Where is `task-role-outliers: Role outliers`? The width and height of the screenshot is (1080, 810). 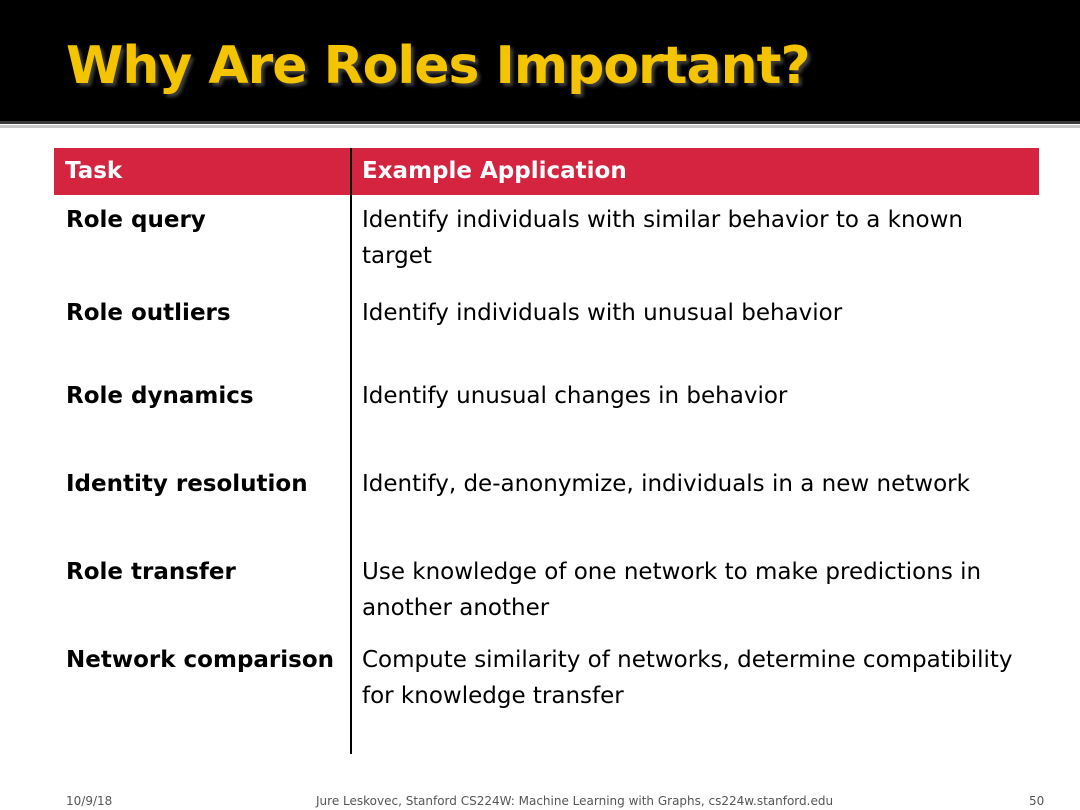 task-role-outliers: Role outliers is located at coordinates (148, 313).